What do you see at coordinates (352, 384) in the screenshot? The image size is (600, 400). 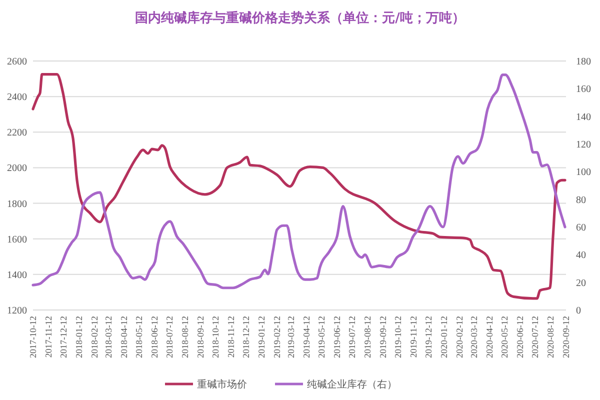 I see `legend-label: 纯碱企业库存（右）` at bounding box center [352, 384].